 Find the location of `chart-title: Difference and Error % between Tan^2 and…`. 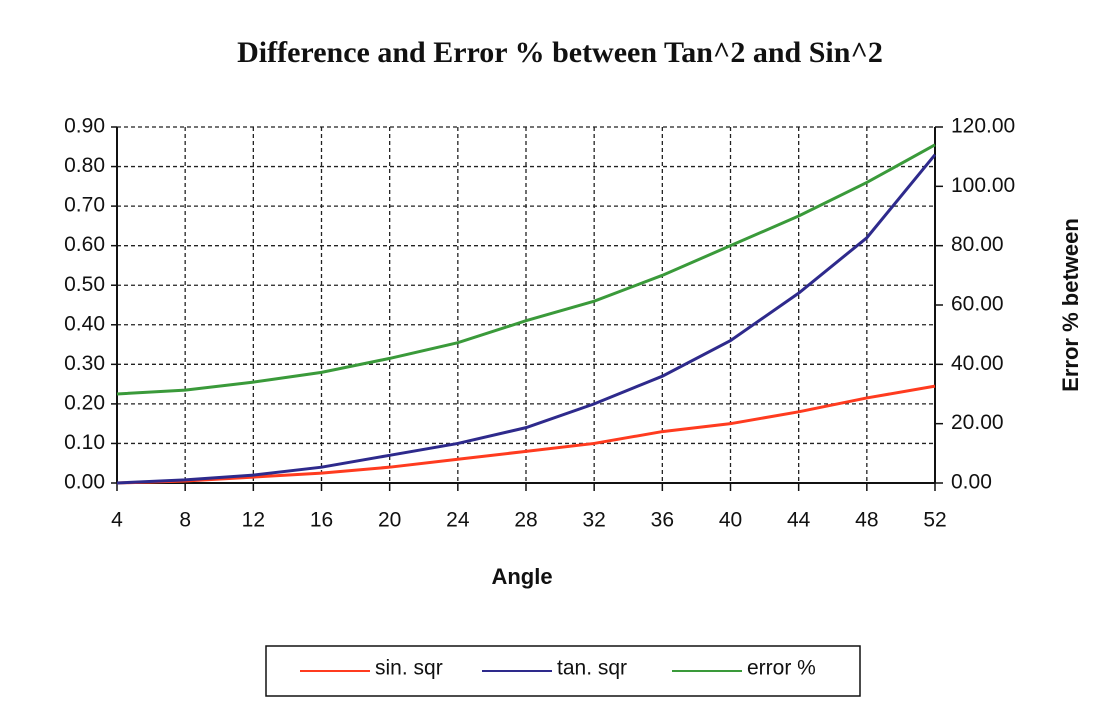

chart-title: Difference and Error % between Tan^2 and… is located at coordinates (560, 52).